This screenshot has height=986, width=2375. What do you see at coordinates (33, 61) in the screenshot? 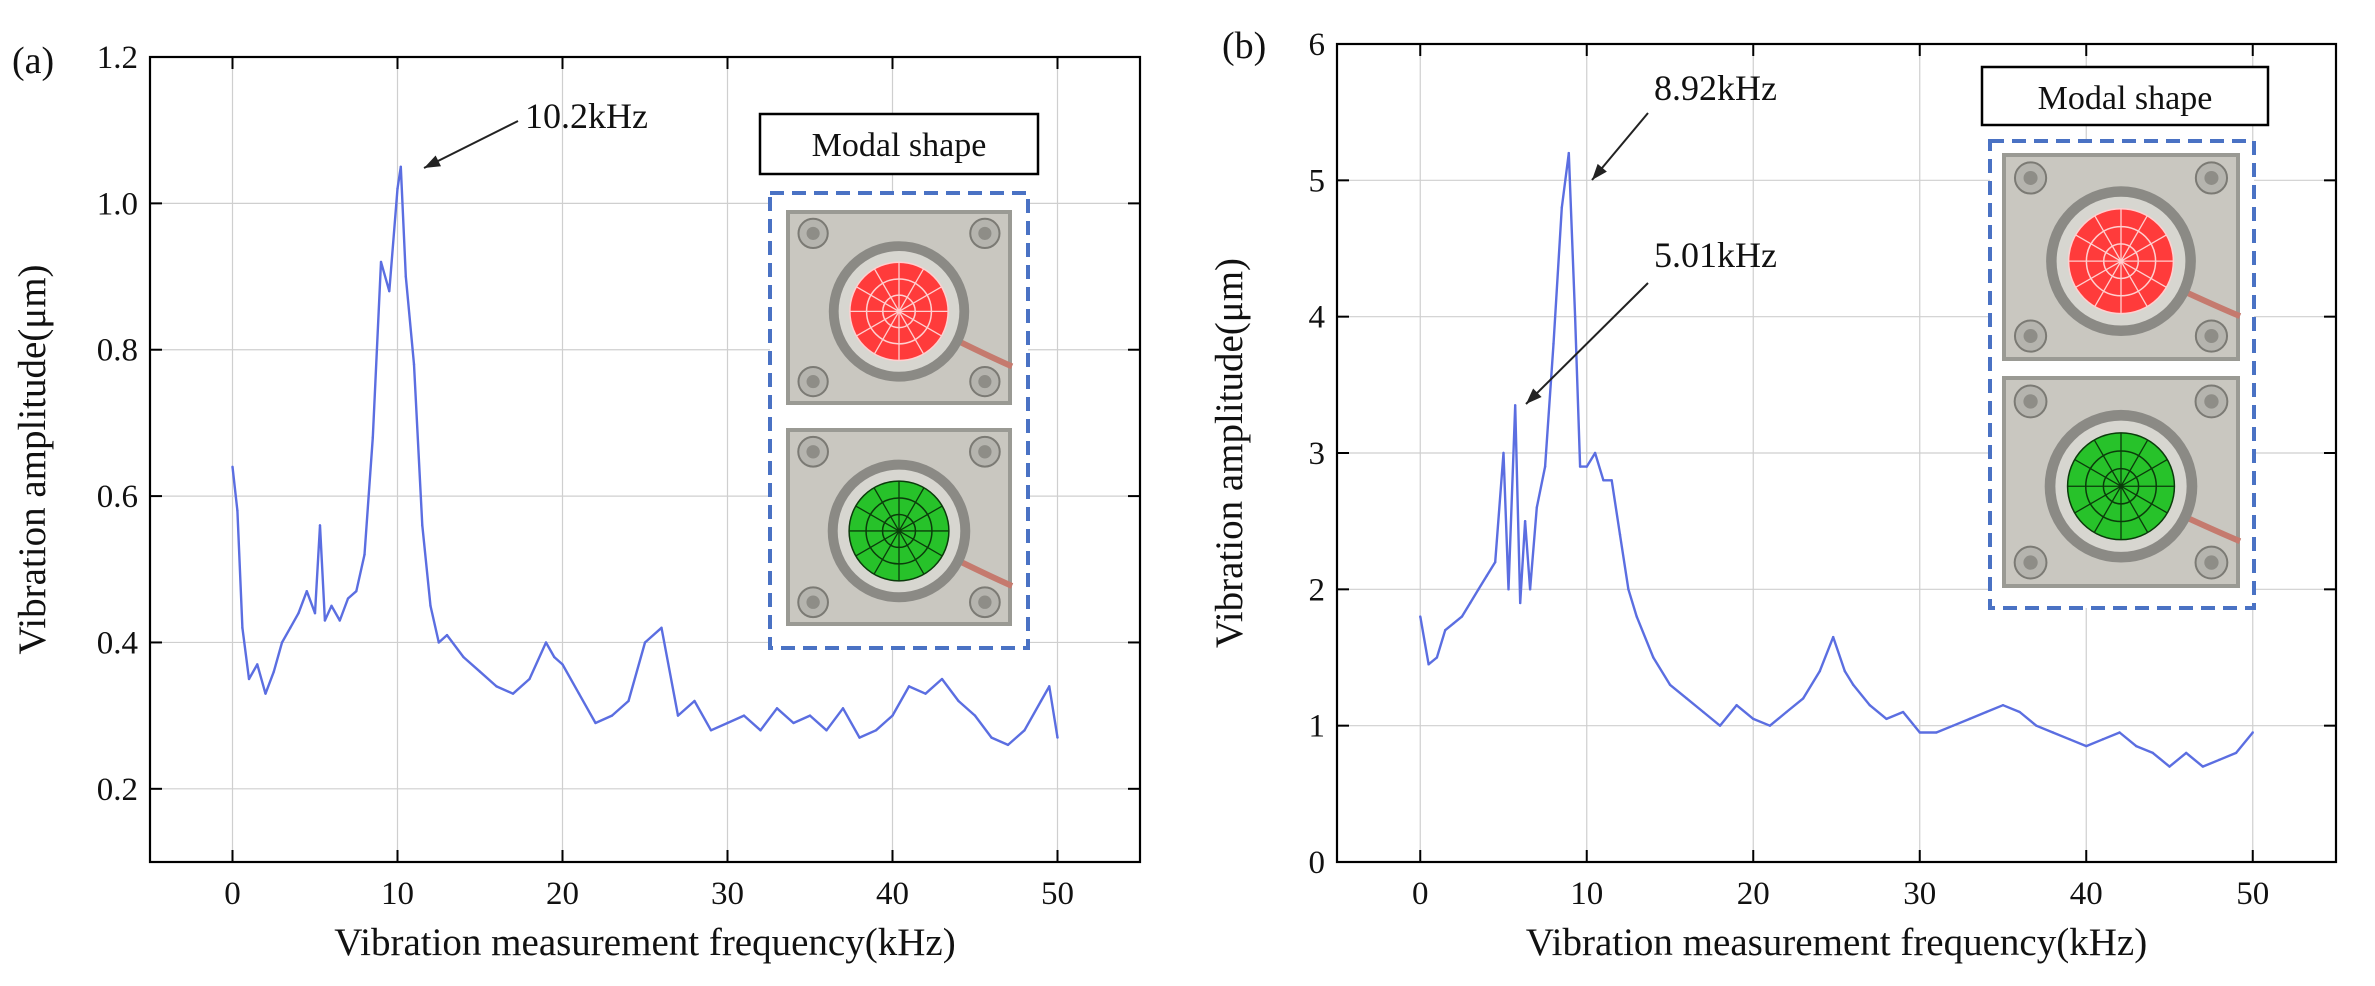
I see `panel-label: (a)` at bounding box center [33, 61].